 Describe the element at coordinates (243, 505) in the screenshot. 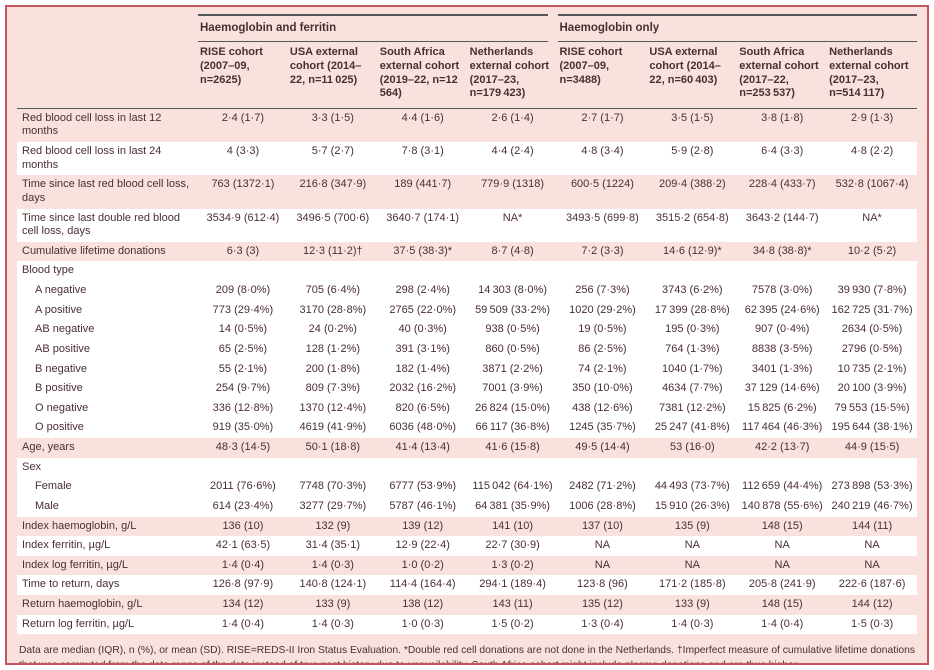

I see `cell-value: 614 (23·4%)` at that location.